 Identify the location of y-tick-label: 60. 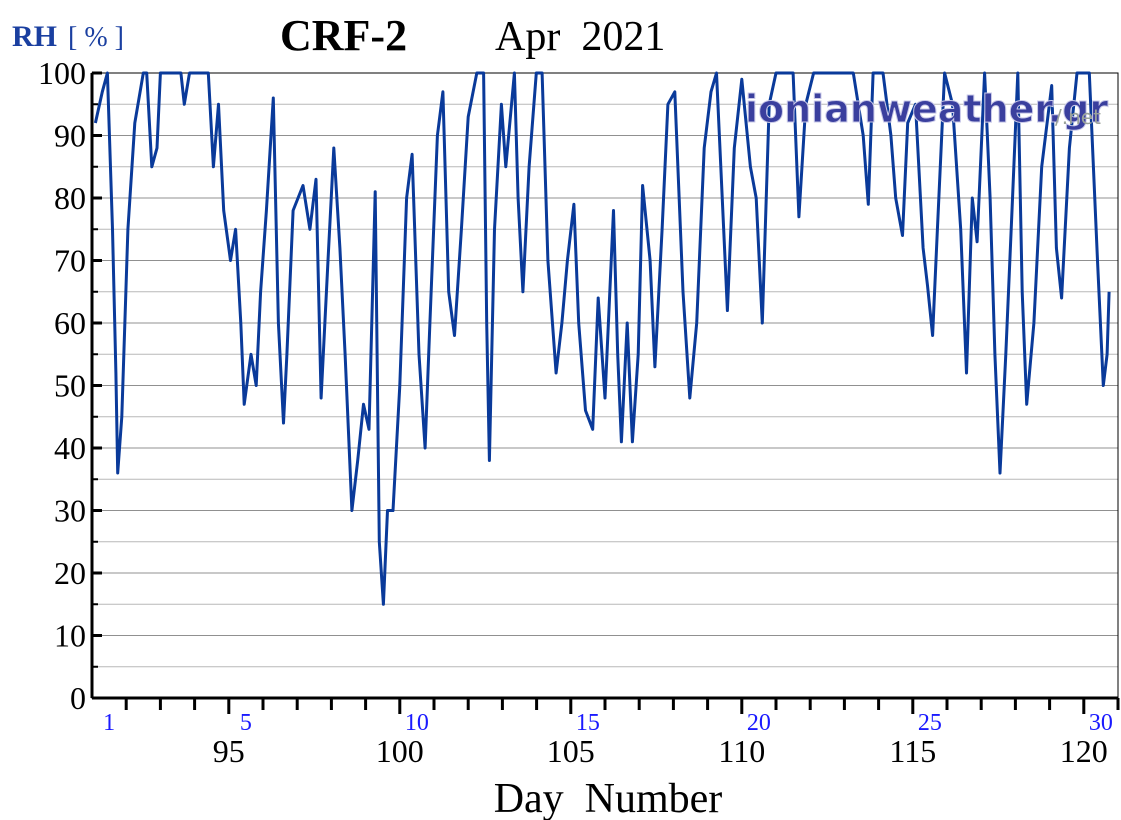
(70, 323).